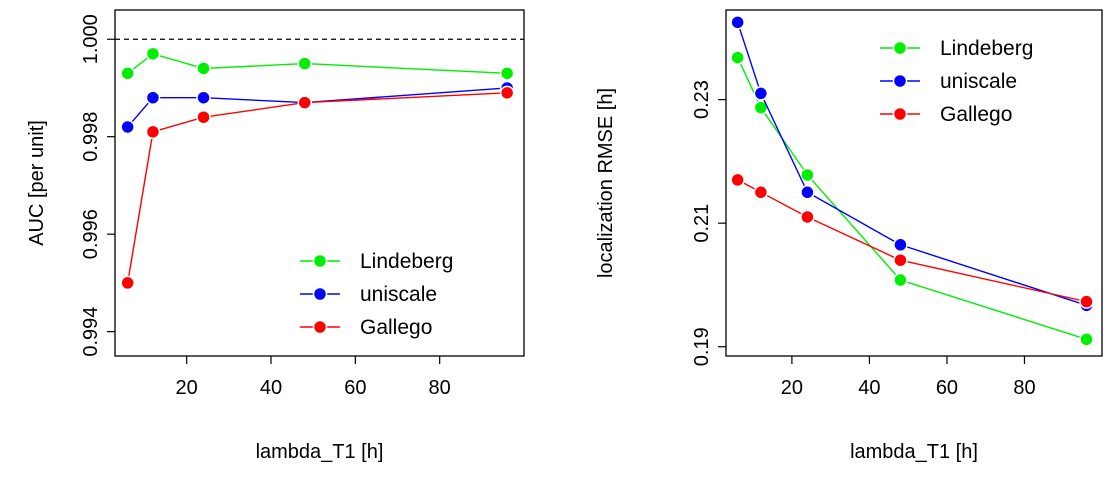 Image resolution: width=1108 pixels, height=493 pixels. I want to click on y-tick-label: 0.996, so click(91, 234).